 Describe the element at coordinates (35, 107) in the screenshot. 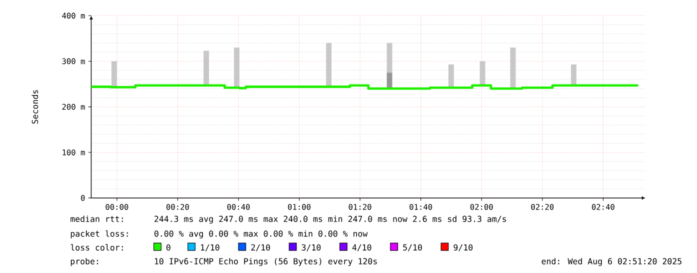

I see `y-axis-title: Seconds` at that location.